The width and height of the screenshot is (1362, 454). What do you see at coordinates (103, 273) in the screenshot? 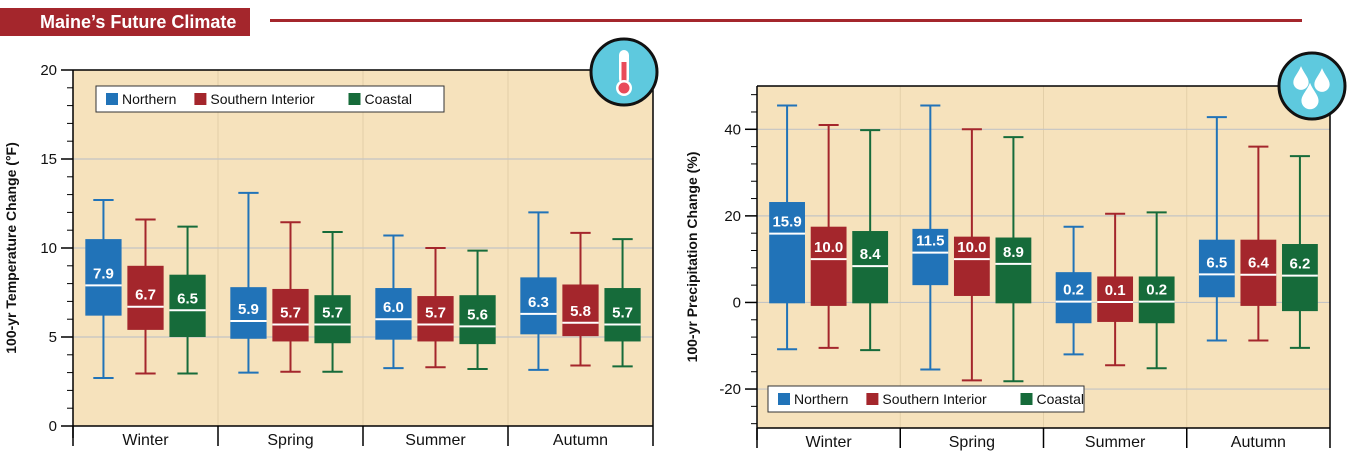
I see `median-label: 7.9` at bounding box center [103, 273].